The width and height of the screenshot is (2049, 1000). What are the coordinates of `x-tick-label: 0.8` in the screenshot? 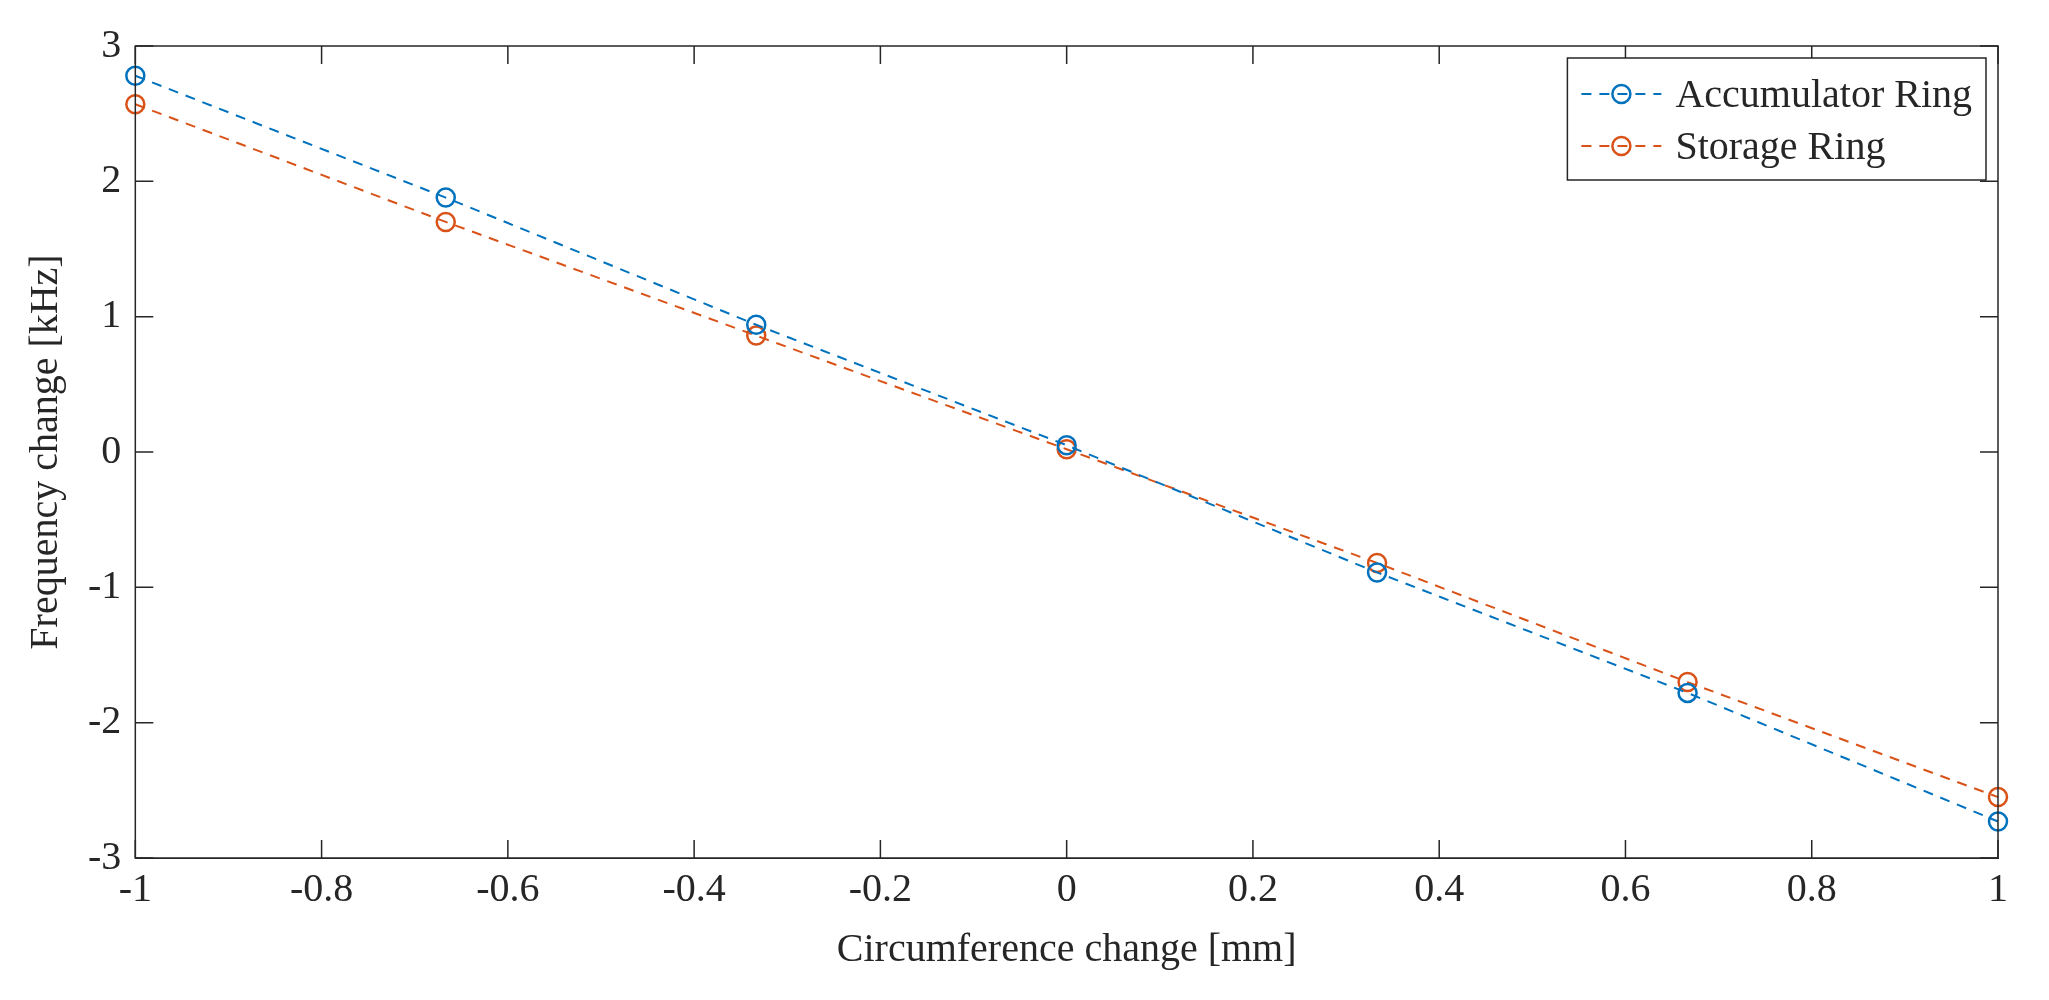 It's located at (1811, 887).